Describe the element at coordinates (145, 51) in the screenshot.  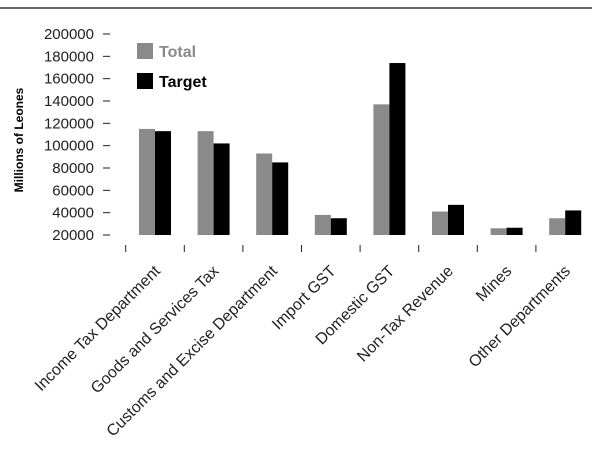
I see `legend-swatch-total` at that location.